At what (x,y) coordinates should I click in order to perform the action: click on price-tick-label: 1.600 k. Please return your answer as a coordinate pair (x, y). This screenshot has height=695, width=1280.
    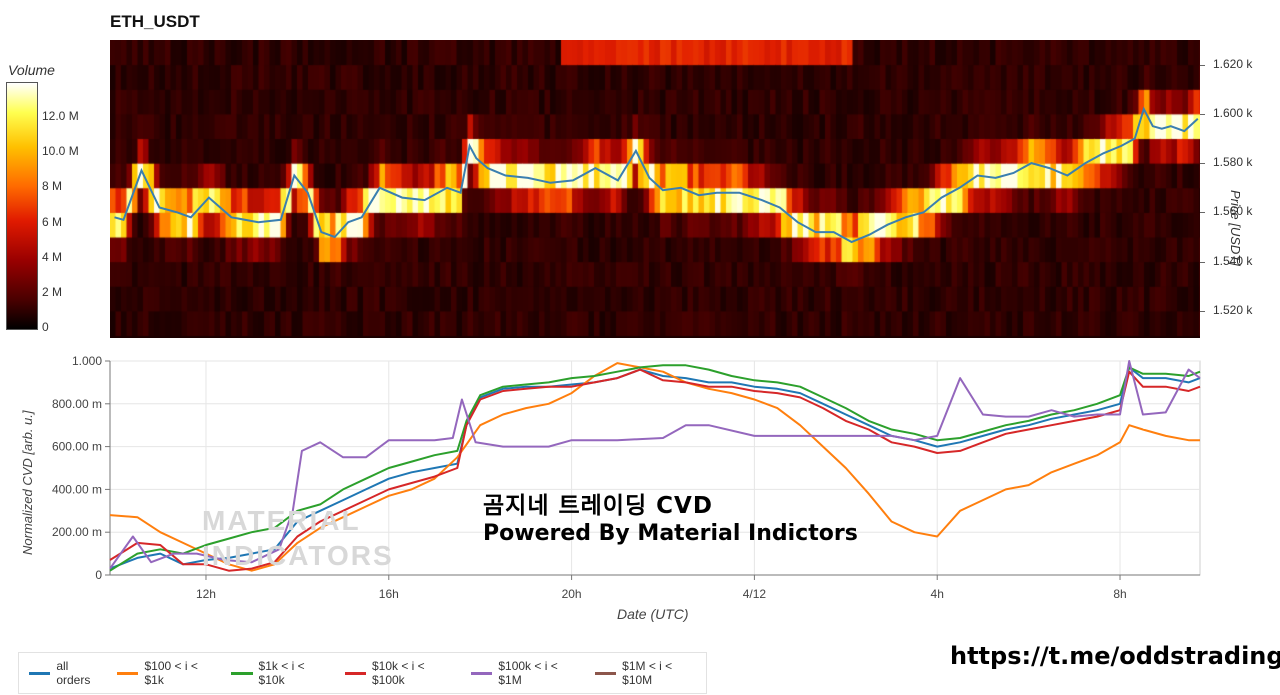
    Looking at the image, I should click on (1233, 112).